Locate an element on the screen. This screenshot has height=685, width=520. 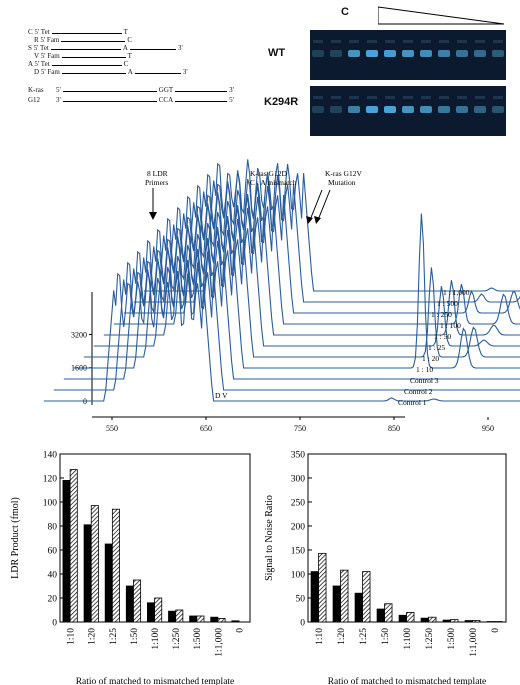
ep-y-tick-label: 3200 is located at coordinates (79, 334).